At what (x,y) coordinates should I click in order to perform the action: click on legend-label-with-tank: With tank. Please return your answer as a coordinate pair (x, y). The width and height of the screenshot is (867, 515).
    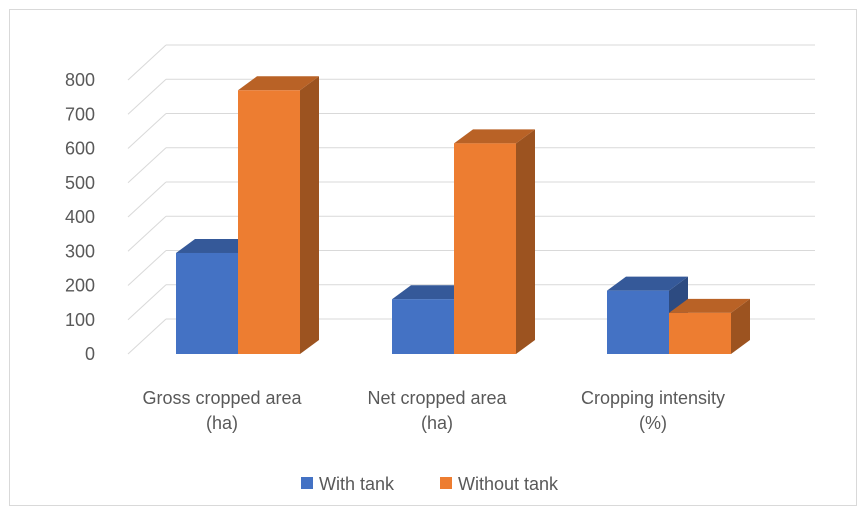
    Looking at the image, I should click on (357, 484).